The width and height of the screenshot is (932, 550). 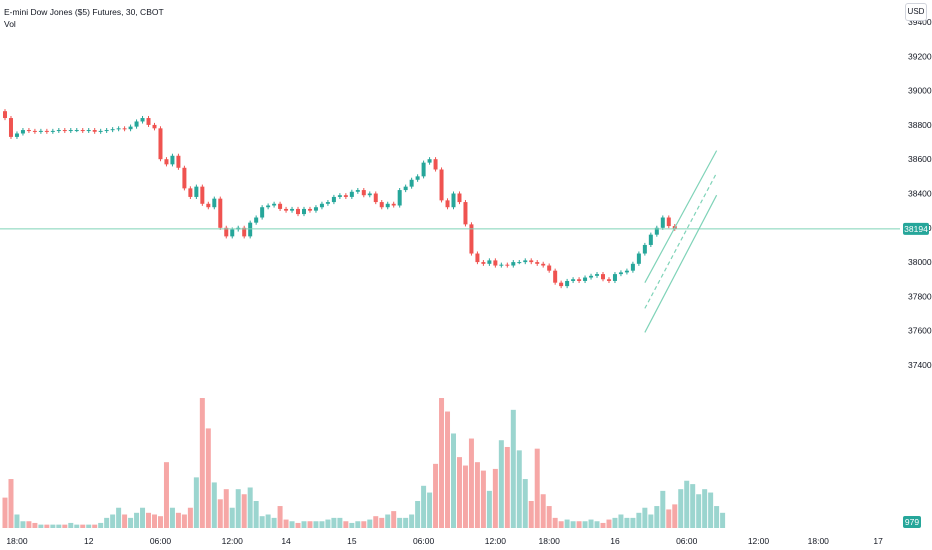 I want to click on volume-label: Vol, so click(x=10, y=24).